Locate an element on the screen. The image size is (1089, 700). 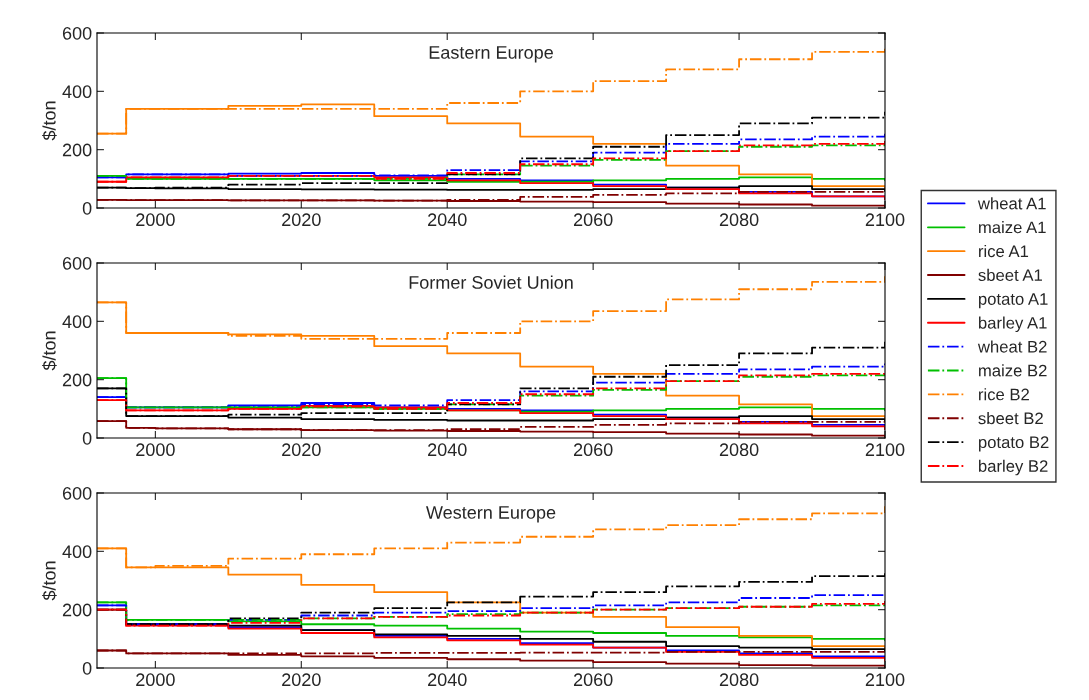
legend-label: barley B2 is located at coordinates (1013, 467).